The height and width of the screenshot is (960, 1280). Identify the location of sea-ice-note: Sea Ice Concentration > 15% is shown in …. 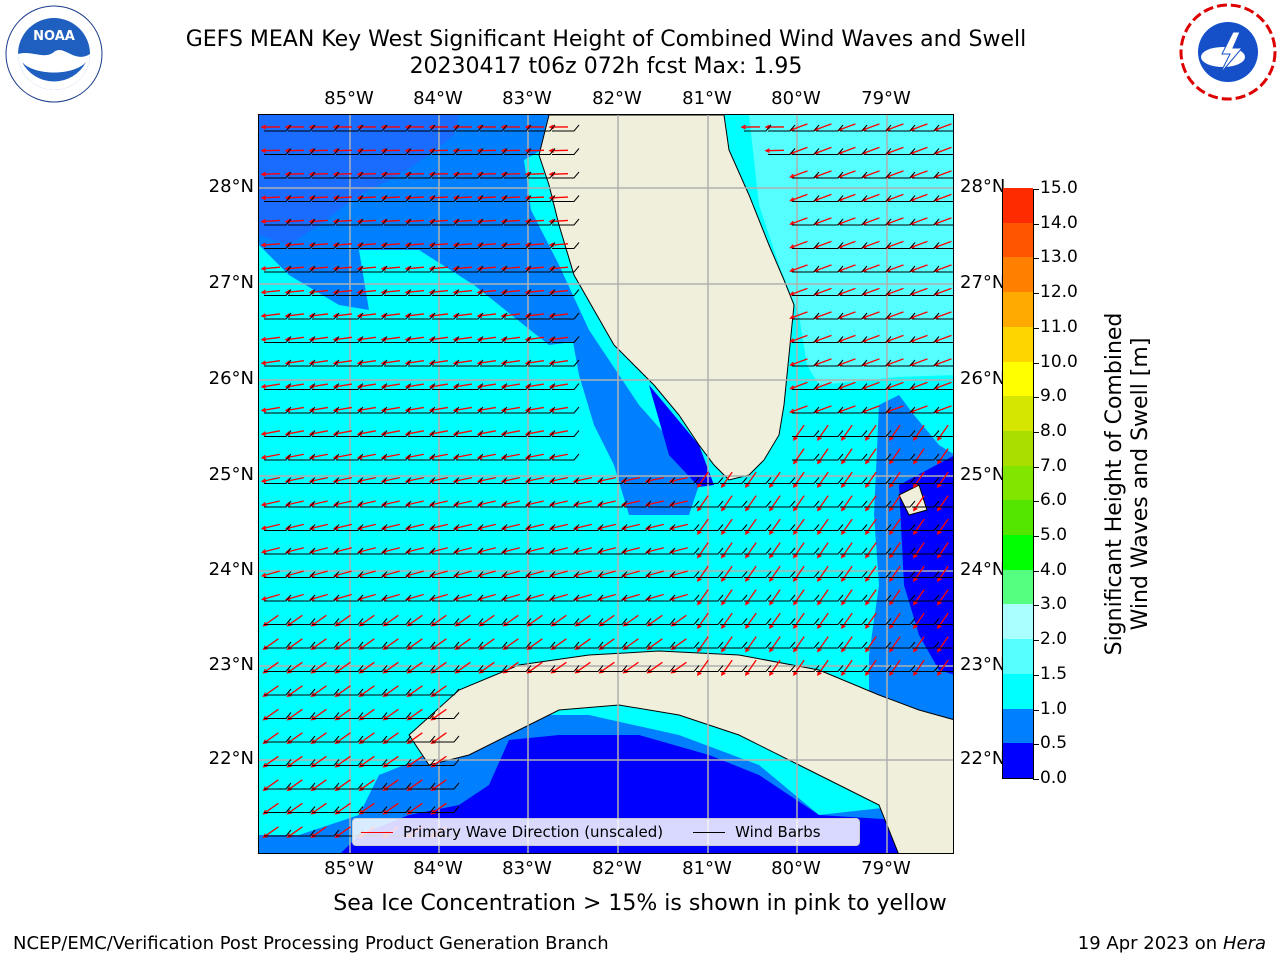
(640, 903).